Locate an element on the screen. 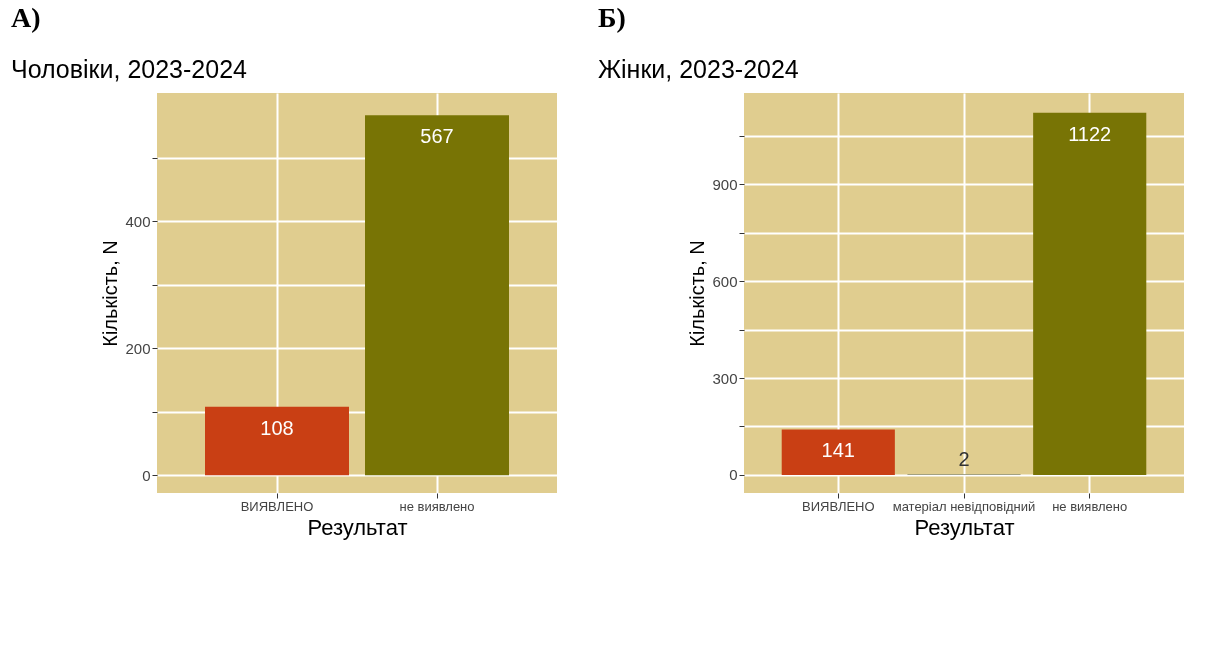 Image resolution: width=1207 pixels, height=664 pixels. y-tick-label: 200 is located at coordinates (138, 348).